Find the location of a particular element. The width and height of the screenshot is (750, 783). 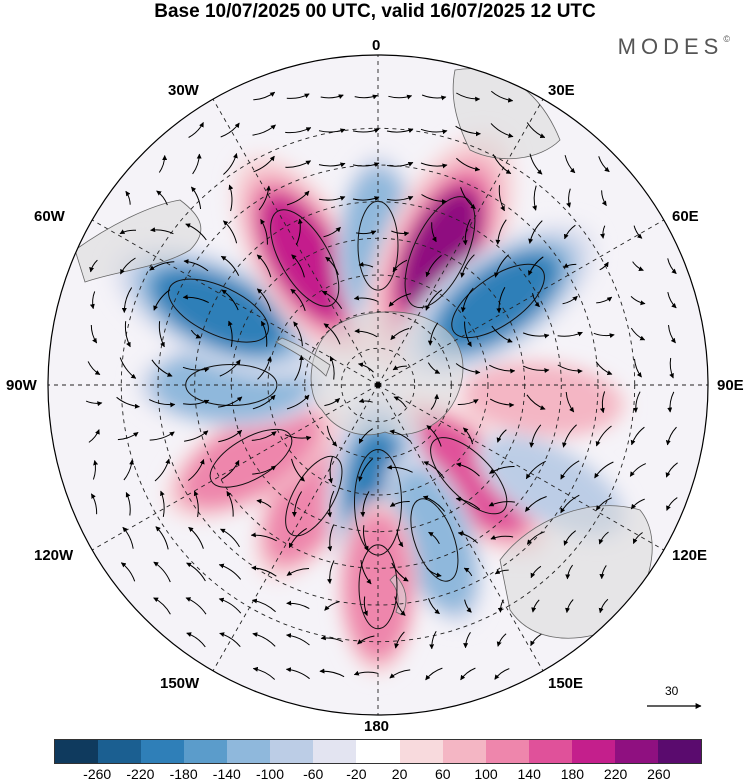

brand-mark: © is located at coordinates (726, 39).